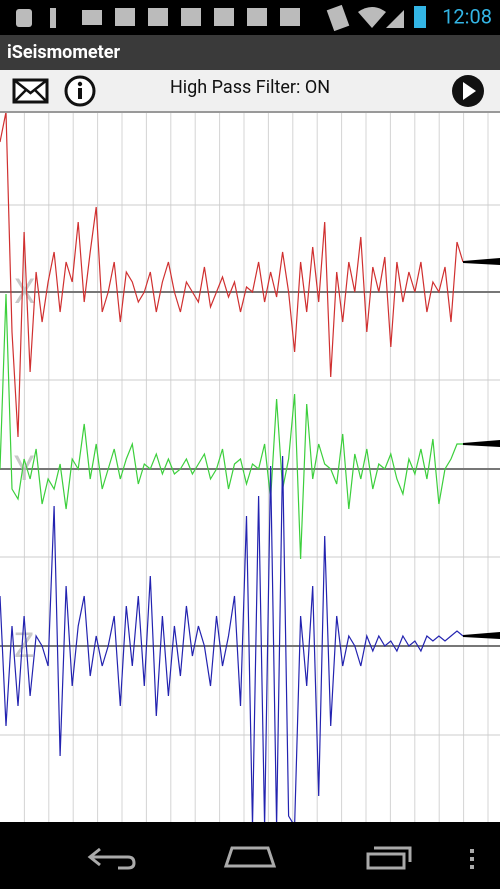 This screenshot has width=500, height=889. Describe the element at coordinates (472, 859) in the screenshot. I see `menu-button` at that location.